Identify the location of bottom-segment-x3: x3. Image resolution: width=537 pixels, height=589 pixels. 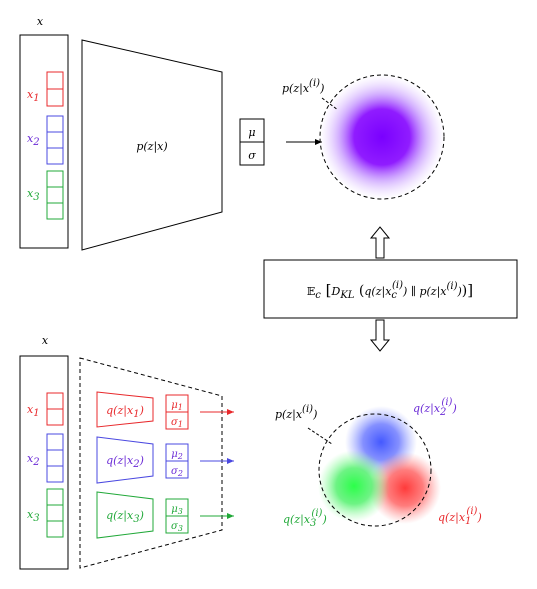
(45, 513).